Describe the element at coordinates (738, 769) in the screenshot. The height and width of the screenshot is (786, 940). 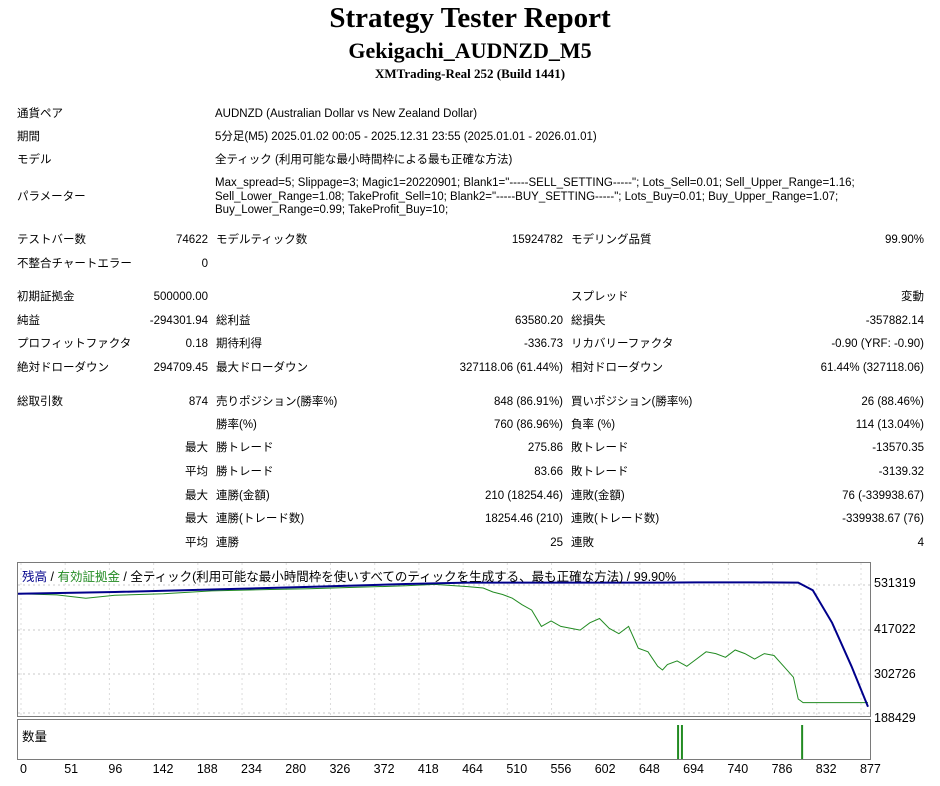
I see `x-tick-label: 740` at that location.